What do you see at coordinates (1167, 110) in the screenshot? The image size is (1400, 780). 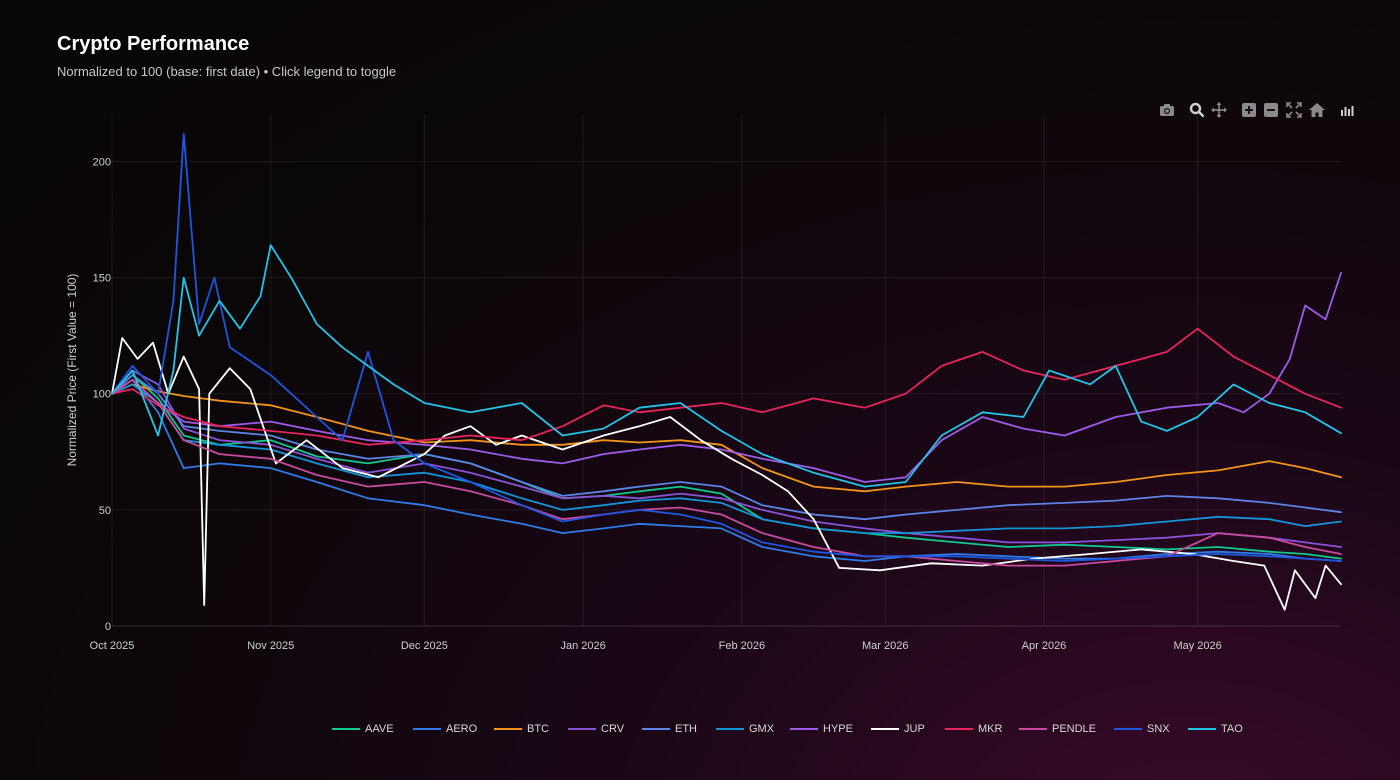 I see `camera-icon` at bounding box center [1167, 110].